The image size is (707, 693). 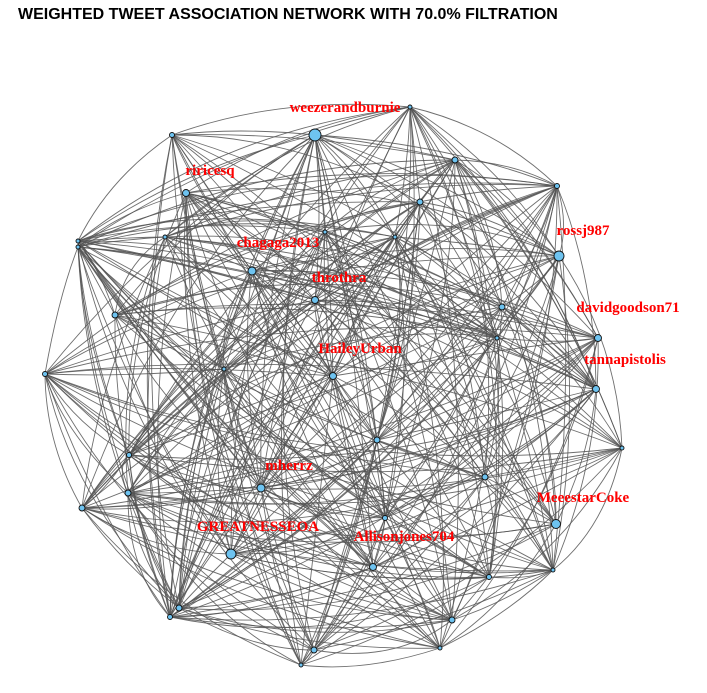 What do you see at coordinates (339, 278) in the screenshot?
I see `node-label-throthra: throthra` at bounding box center [339, 278].